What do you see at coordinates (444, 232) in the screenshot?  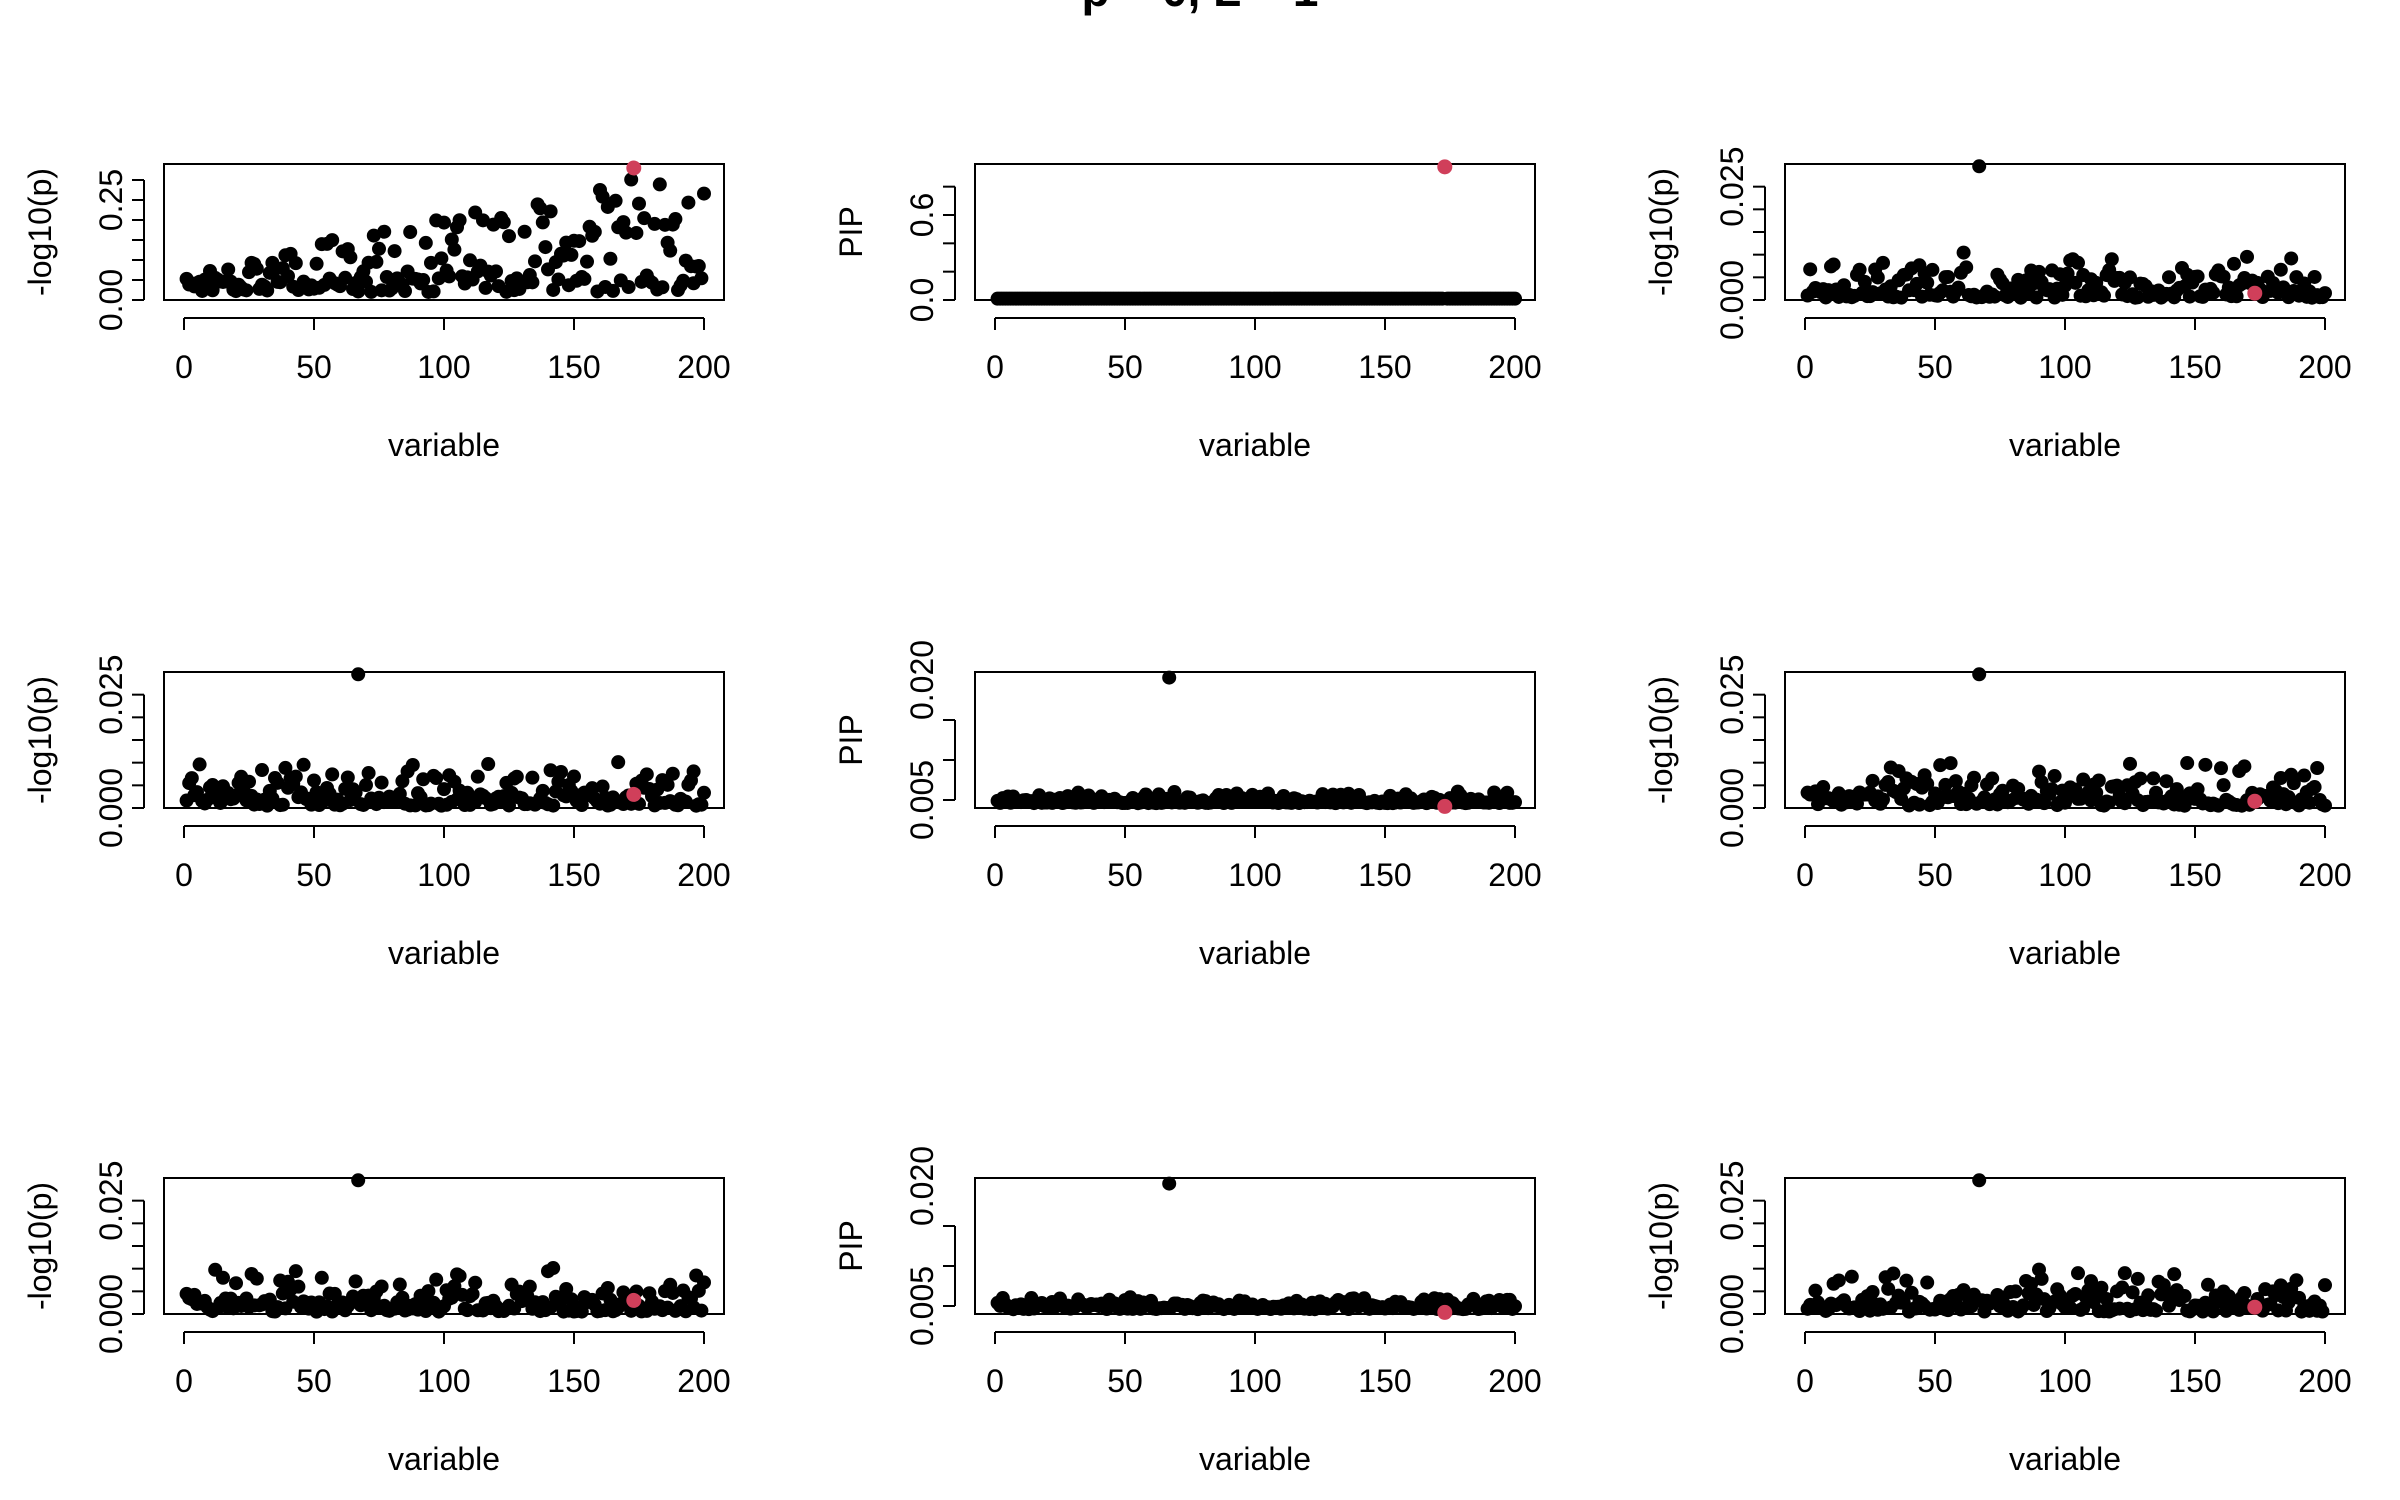 I see `plot-frame` at bounding box center [444, 232].